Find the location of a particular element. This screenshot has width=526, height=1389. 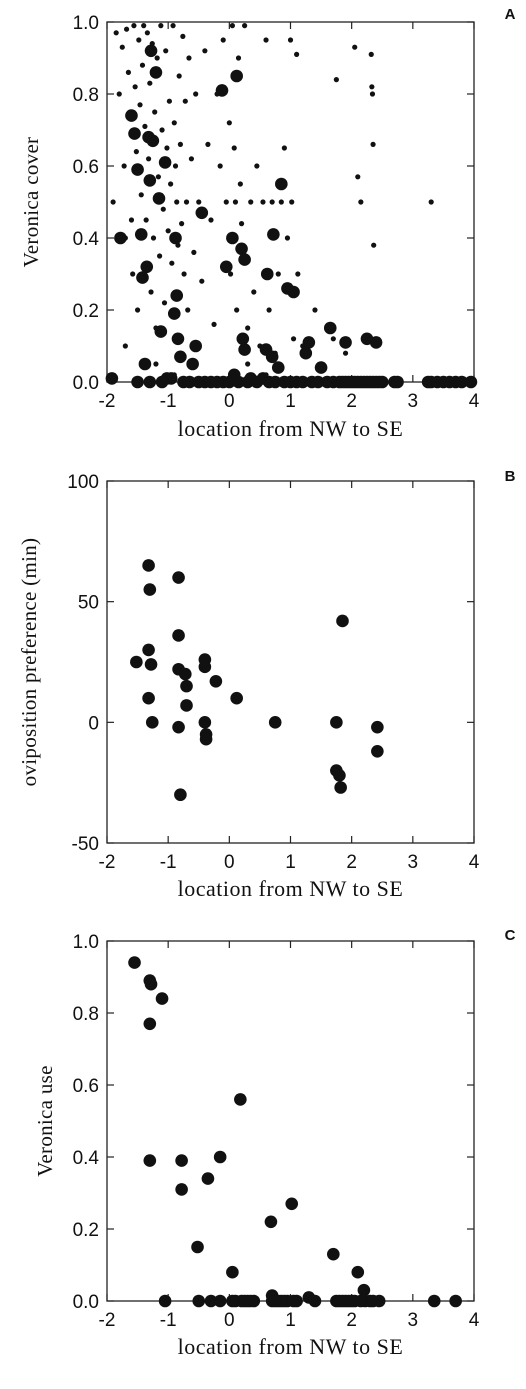

x-tick-label: 3 is located at coordinates (413, 862).